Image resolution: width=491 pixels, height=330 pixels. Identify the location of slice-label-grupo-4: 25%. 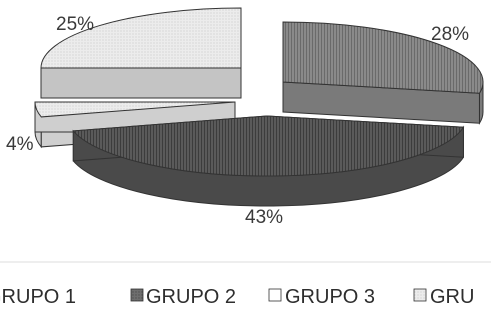
(75, 24).